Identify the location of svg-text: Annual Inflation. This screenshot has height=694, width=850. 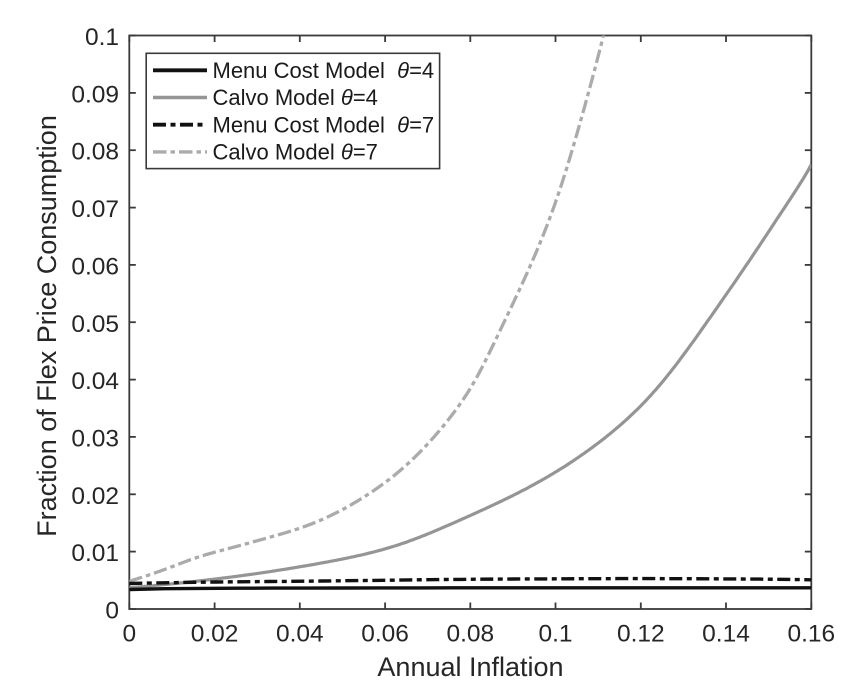
(470, 667).